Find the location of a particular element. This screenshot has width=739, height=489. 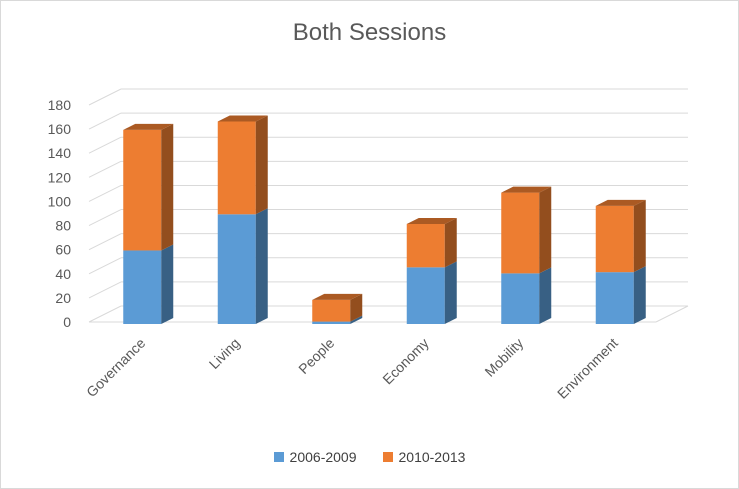

y-tick-label: 20 is located at coordinates (63, 298).